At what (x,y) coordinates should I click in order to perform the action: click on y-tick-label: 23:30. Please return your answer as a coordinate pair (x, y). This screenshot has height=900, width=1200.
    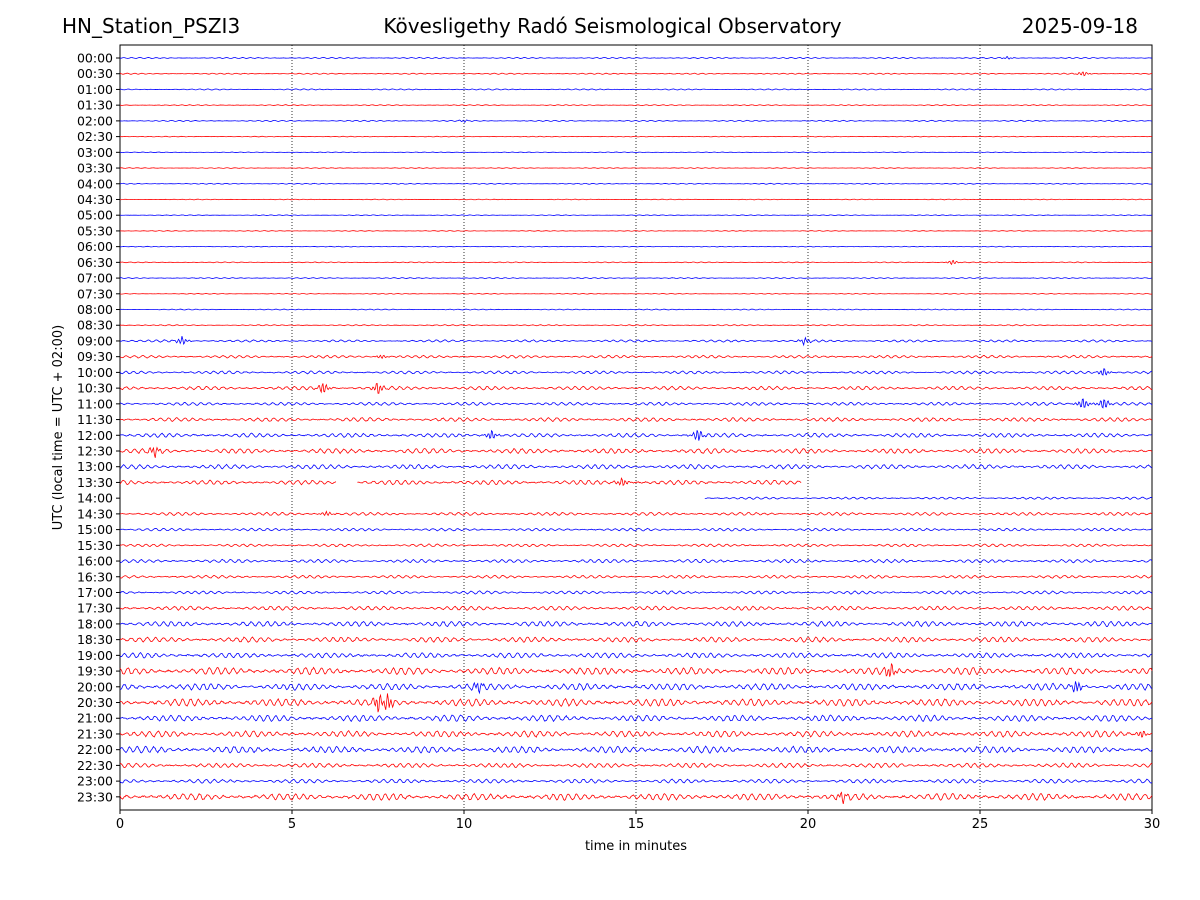
    Looking at the image, I should click on (95, 796).